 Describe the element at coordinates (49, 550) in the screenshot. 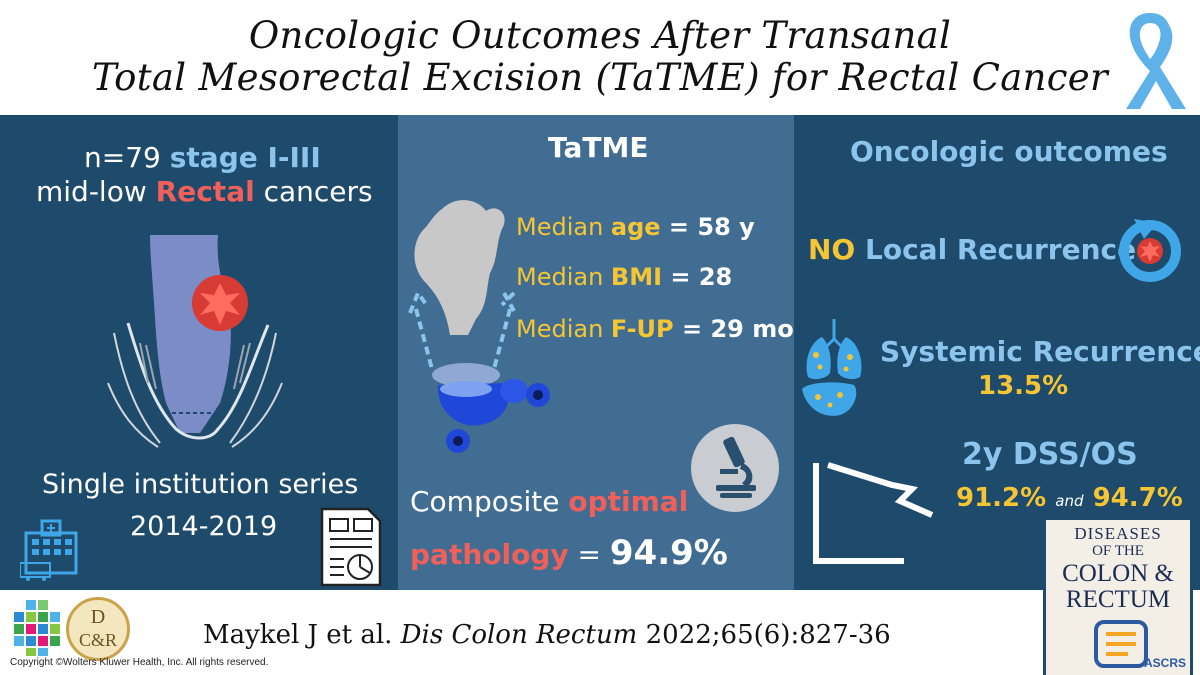

I see `hospital-icon` at that location.